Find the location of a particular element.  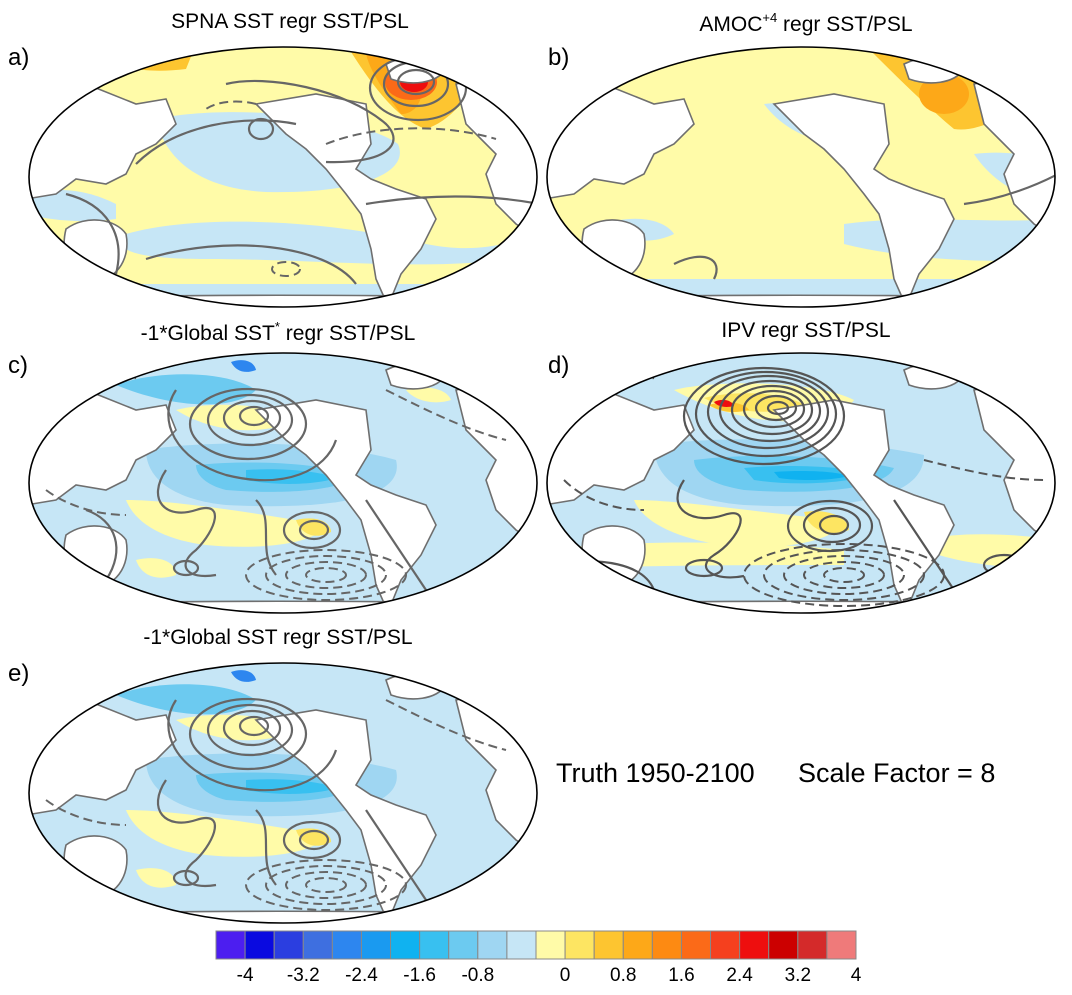

map-panel-c is located at coordinates (283, 483).